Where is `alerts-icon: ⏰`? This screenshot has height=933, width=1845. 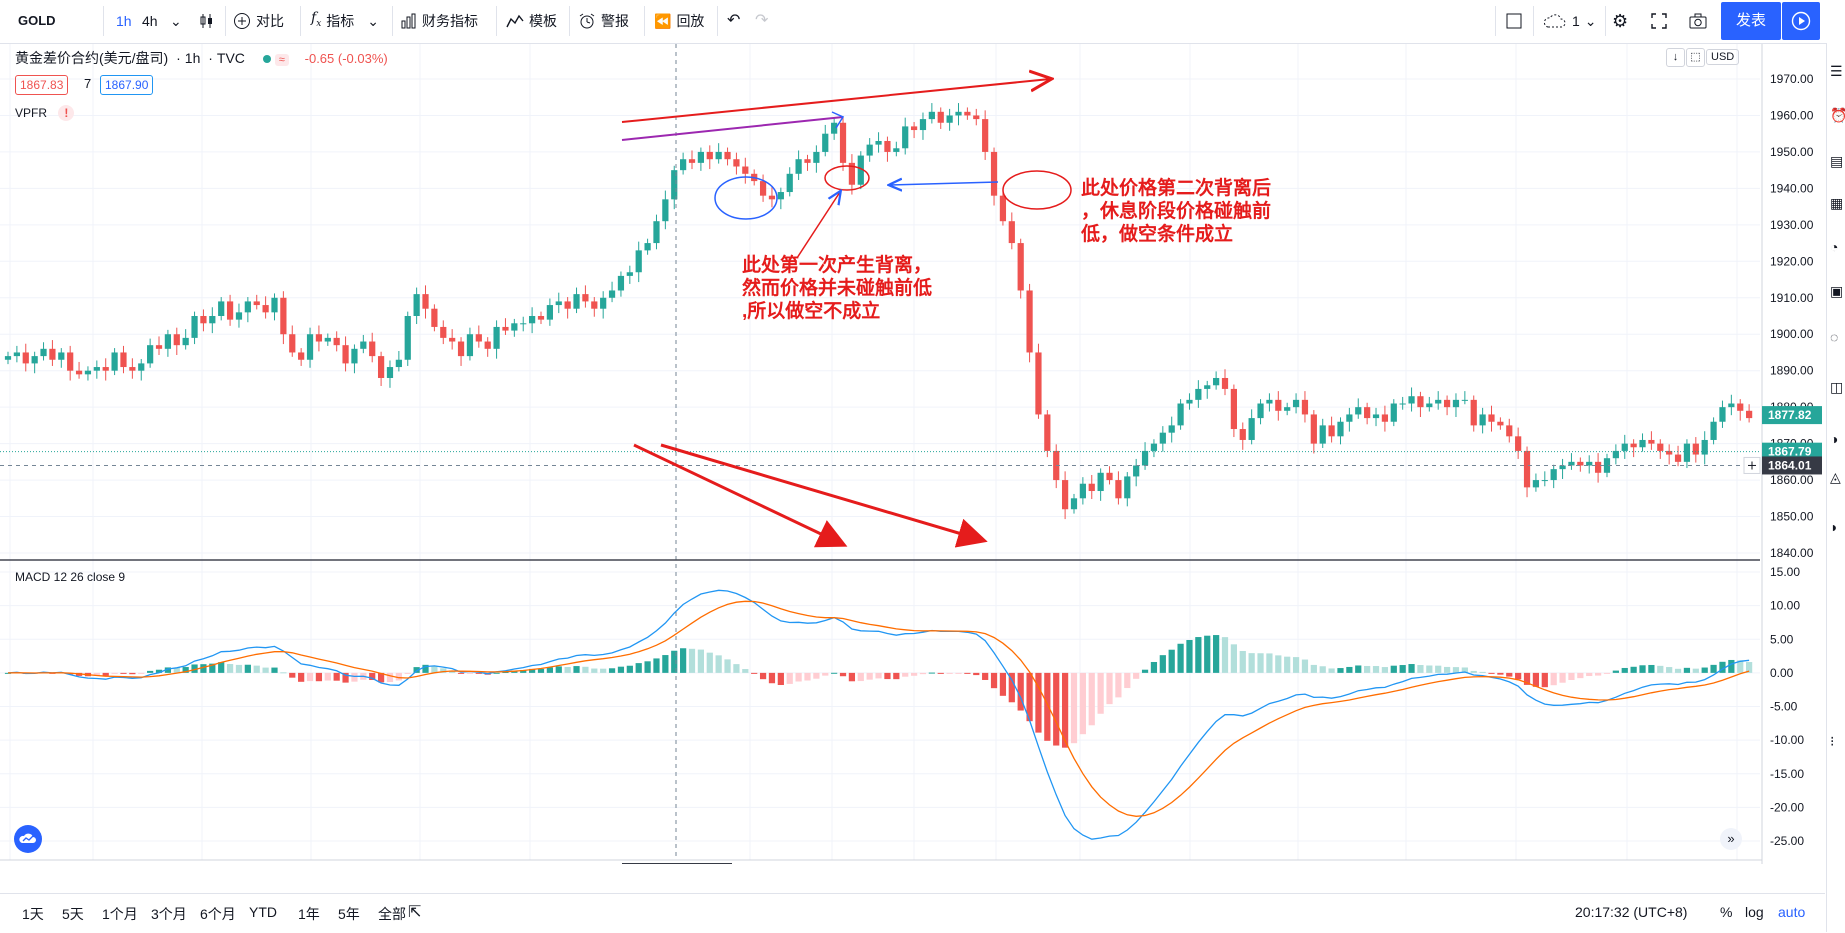 alerts-icon: ⏰ is located at coordinates (1837, 115).